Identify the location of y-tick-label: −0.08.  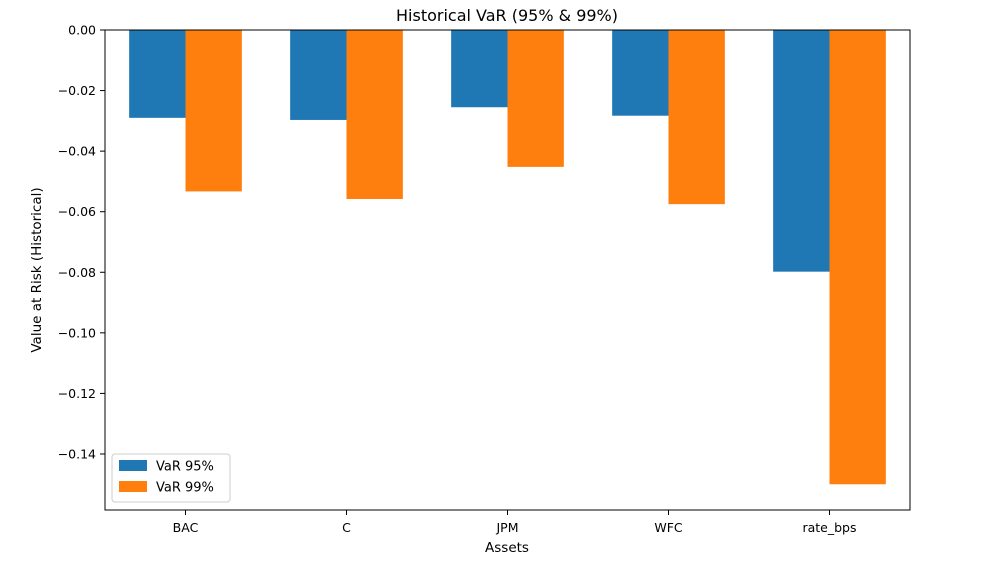
(77, 272).